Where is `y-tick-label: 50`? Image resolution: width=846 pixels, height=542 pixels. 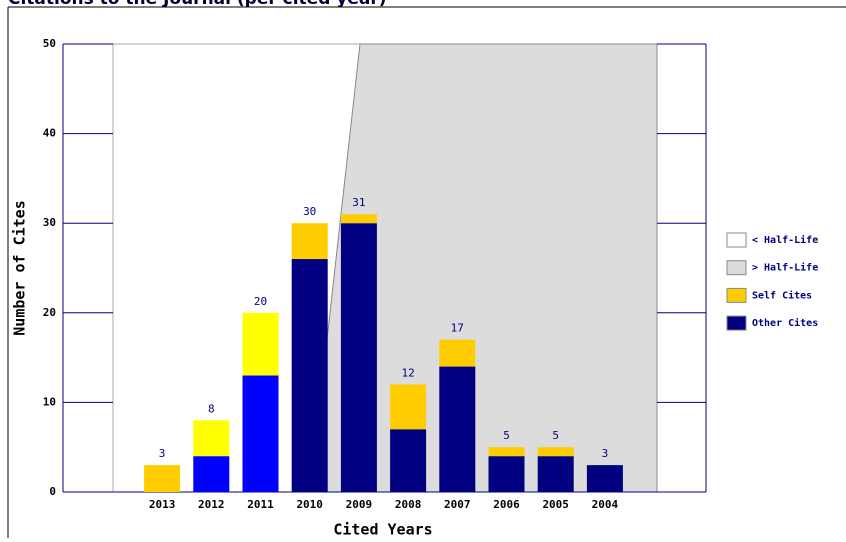 y-tick-label: 50 is located at coordinates (49, 43).